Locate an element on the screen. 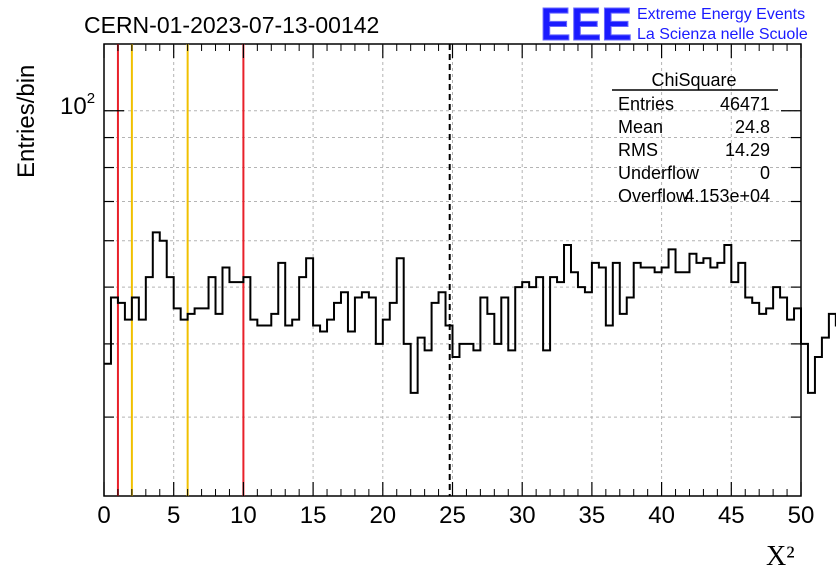 The width and height of the screenshot is (836, 572). x-tick-labels: 0 5 10 15 20 25 30 35 40 45 50 is located at coordinates (455, 515).